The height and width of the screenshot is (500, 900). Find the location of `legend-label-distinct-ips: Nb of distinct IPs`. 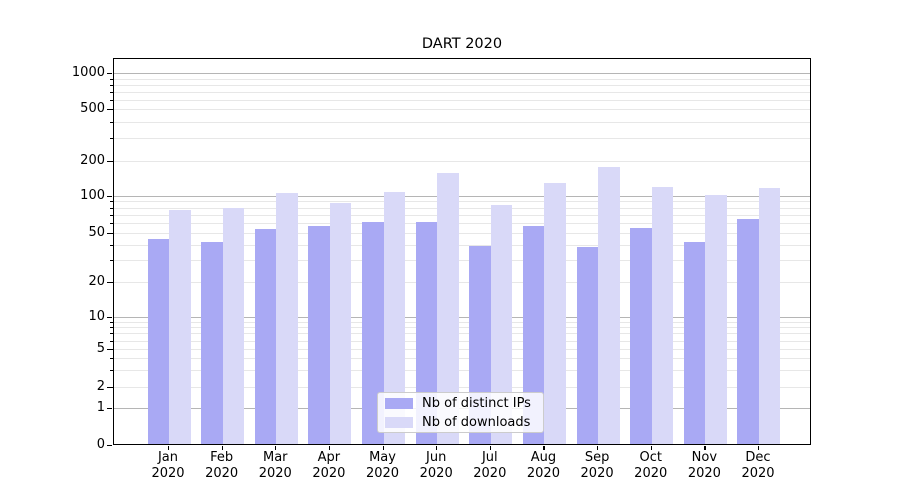

legend-label-distinct-ips: Nb of distinct IPs is located at coordinates (476, 403).